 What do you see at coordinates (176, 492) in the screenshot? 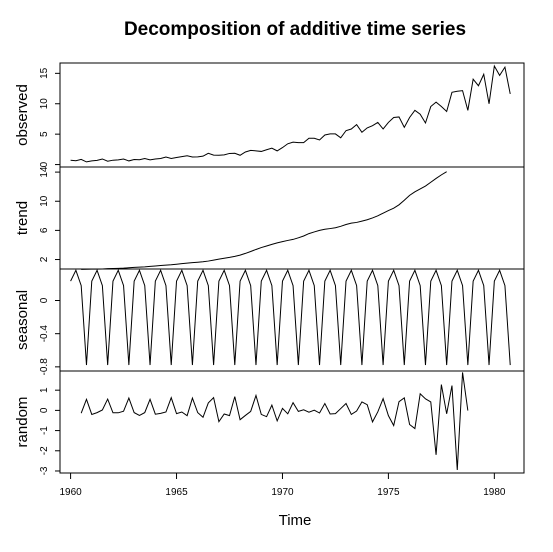
I see `x-tick-label: 1965` at bounding box center [176, 492].